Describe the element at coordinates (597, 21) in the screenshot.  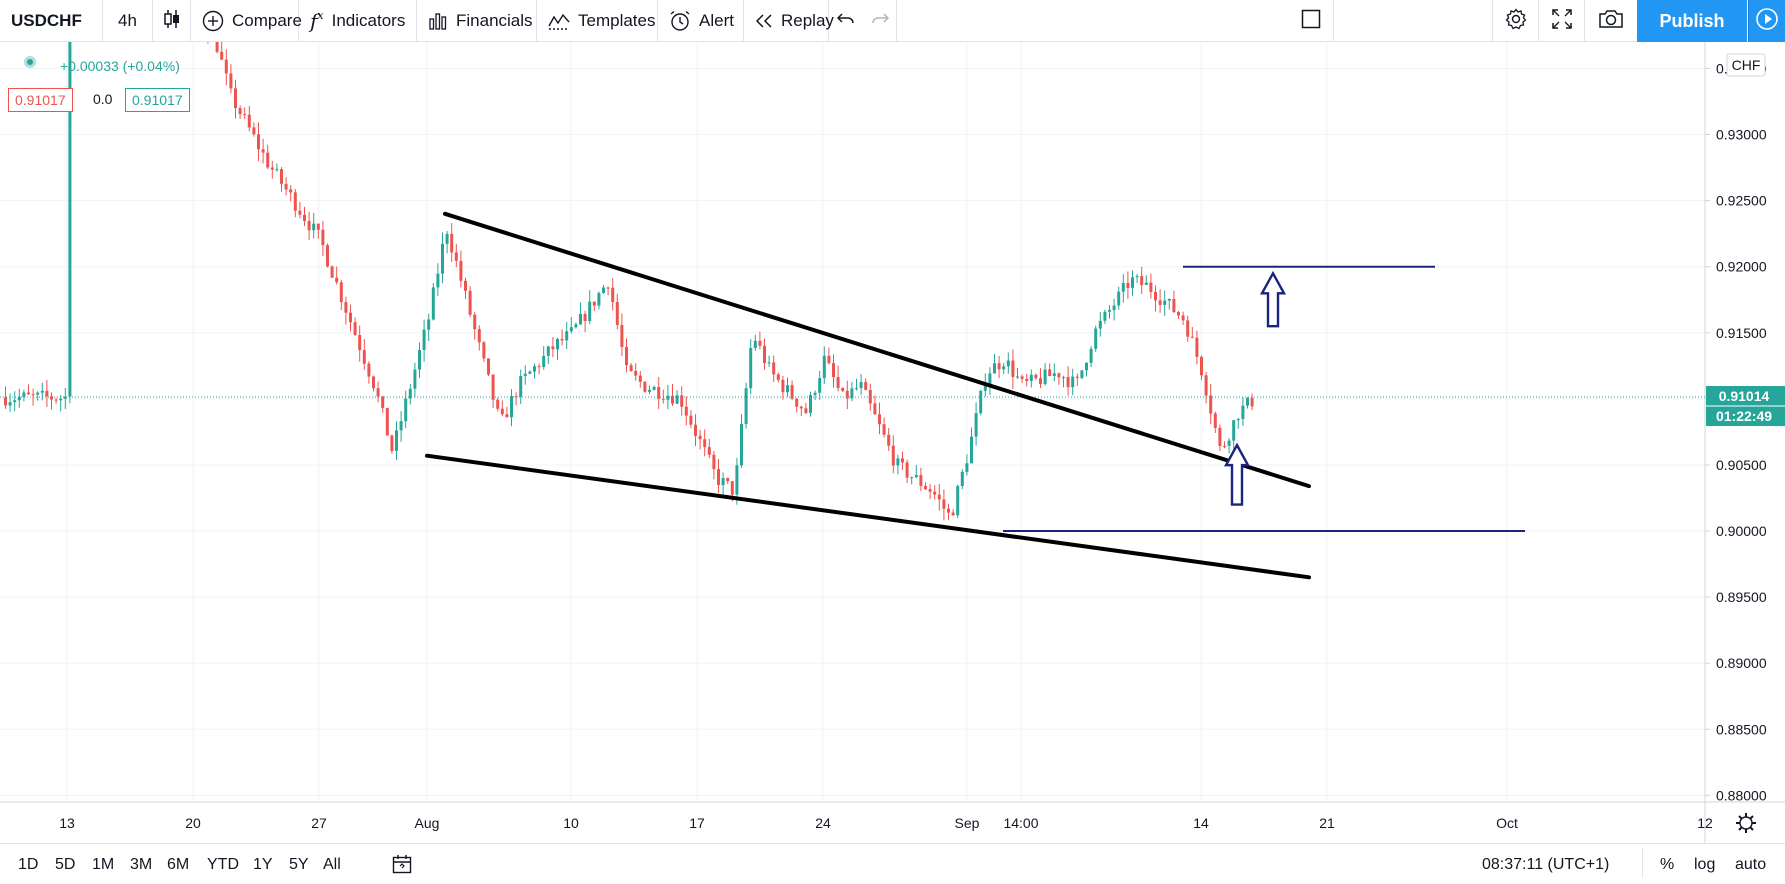
I see `templates-button: Templates` at that location.